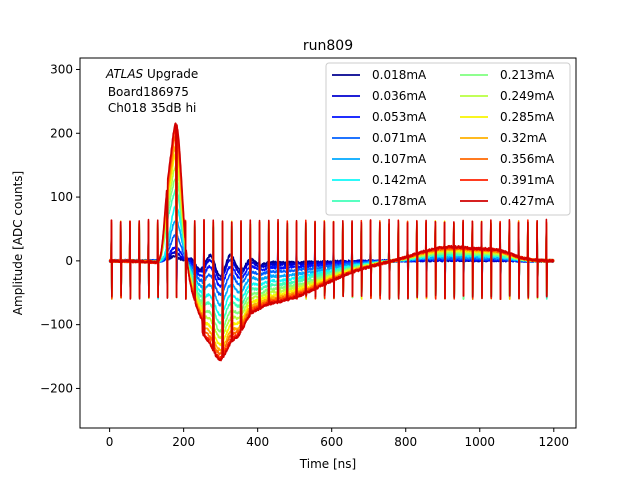 Image resolution: width=640 pixels, height=480 pixels. I want to click on annotation: ATLAS Upgrade Board186975 Ch018 35dB hi, so click(151, 91).